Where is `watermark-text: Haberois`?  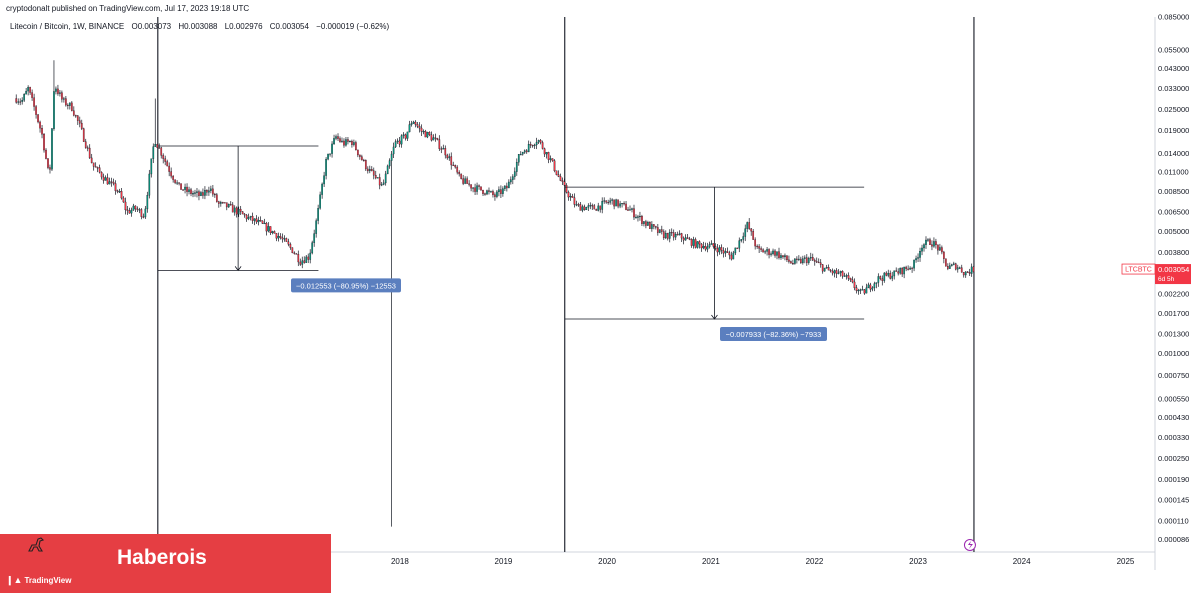 watermark-text: Haberois is located at coordinates (162, 557).